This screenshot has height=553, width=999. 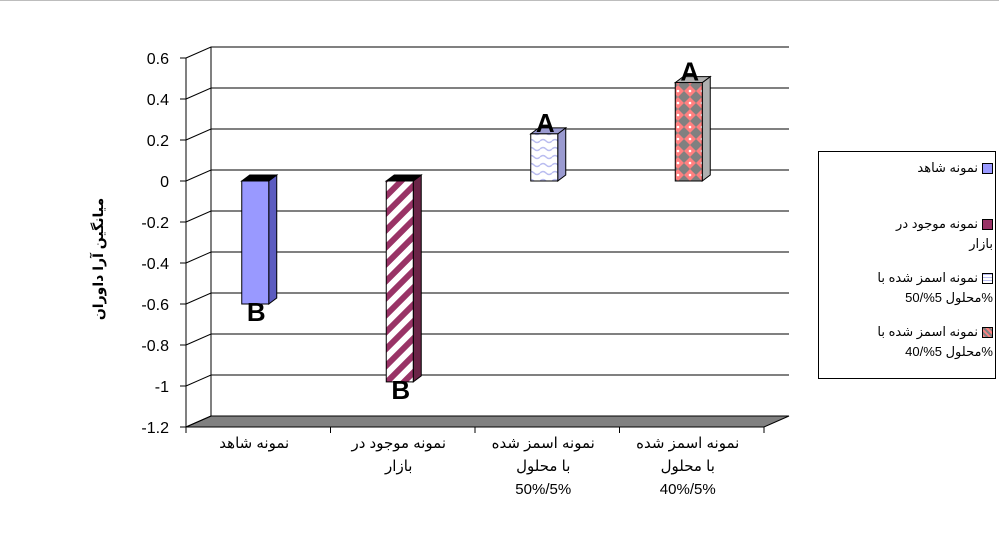 What do you see at coordinates (947, 167) in the screenshot?
I see `legend-text: نمونه شاهد` at bounding box center [947, 167].